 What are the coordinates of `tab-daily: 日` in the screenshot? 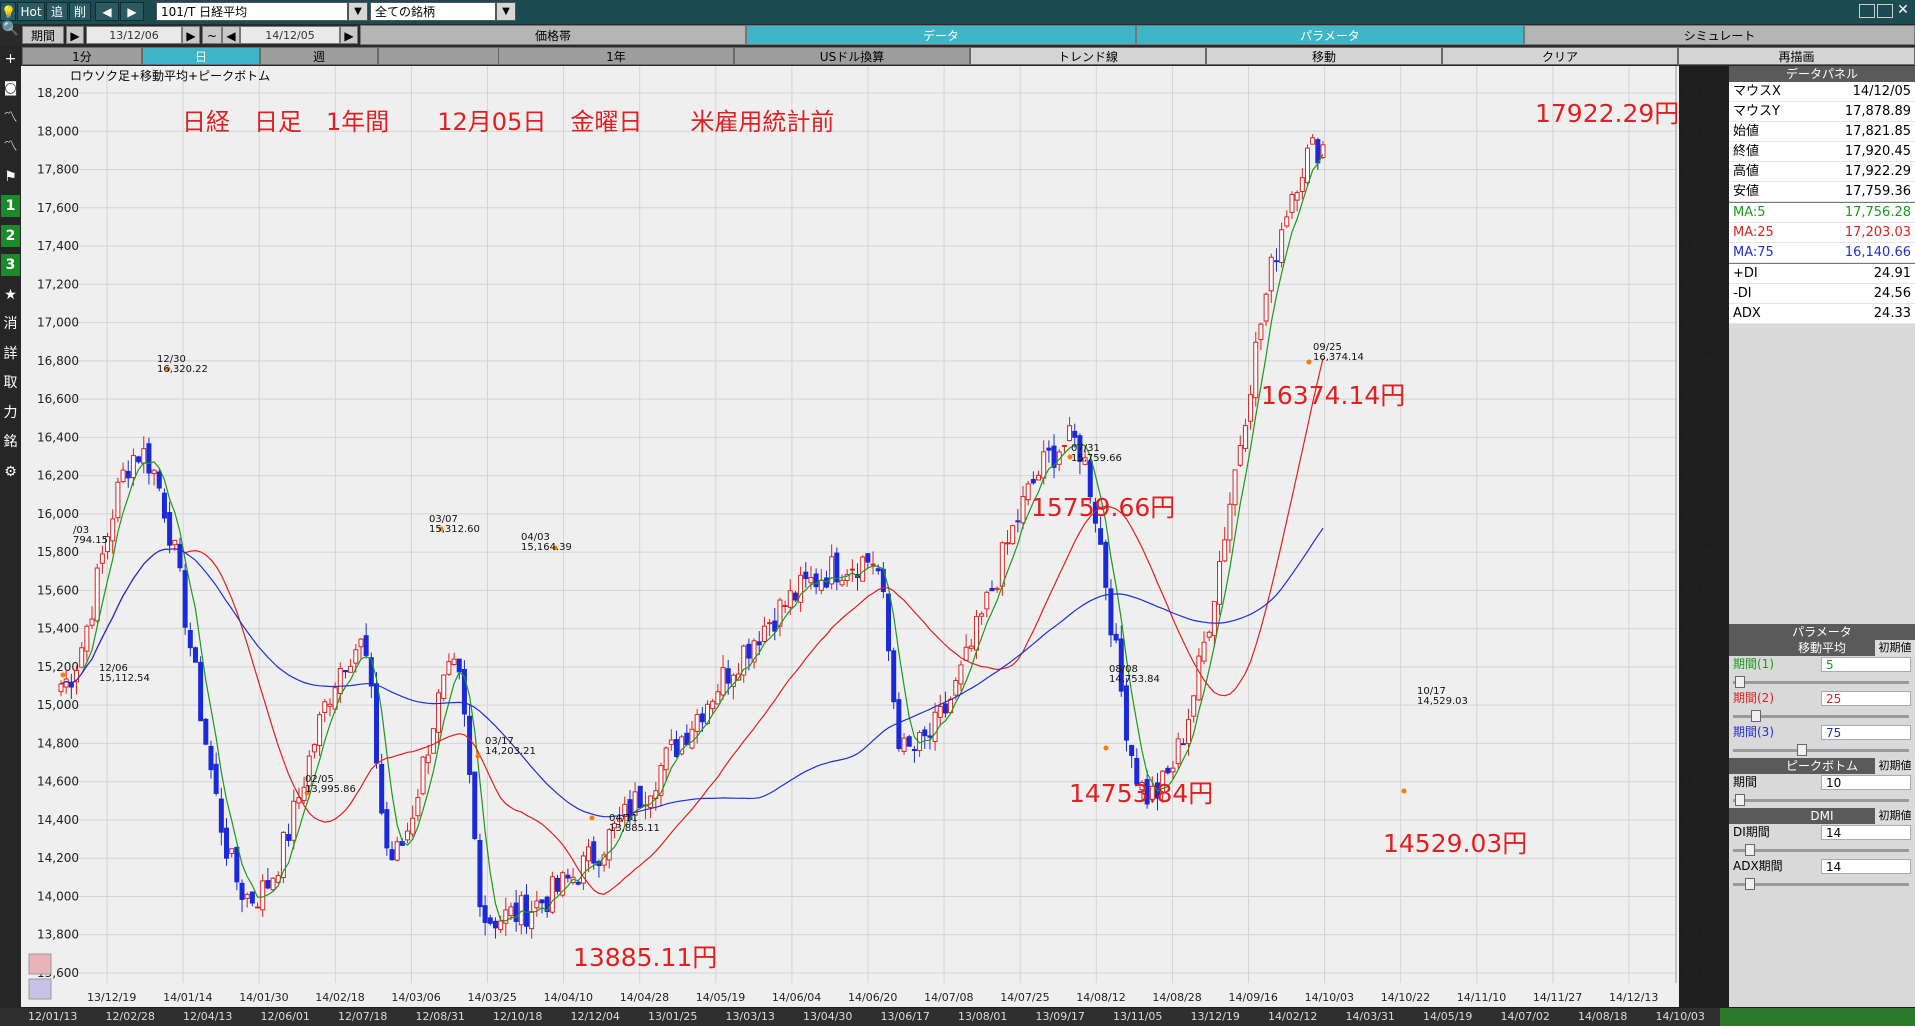 It's located at (201, 56).